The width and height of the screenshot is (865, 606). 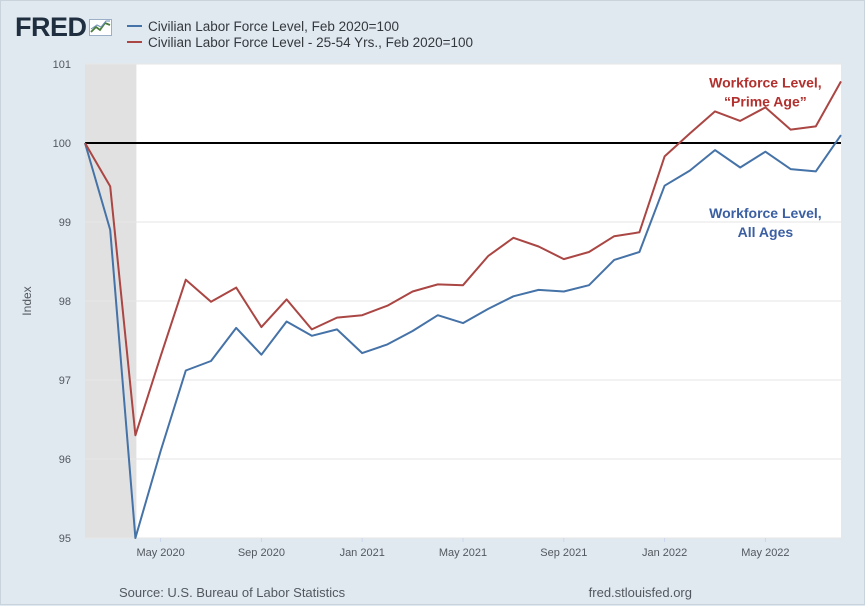 What do you see at coordinates (62, 65) in the screenshot?
I see `y-tick-label: 101` at bounding box center [62, 65].